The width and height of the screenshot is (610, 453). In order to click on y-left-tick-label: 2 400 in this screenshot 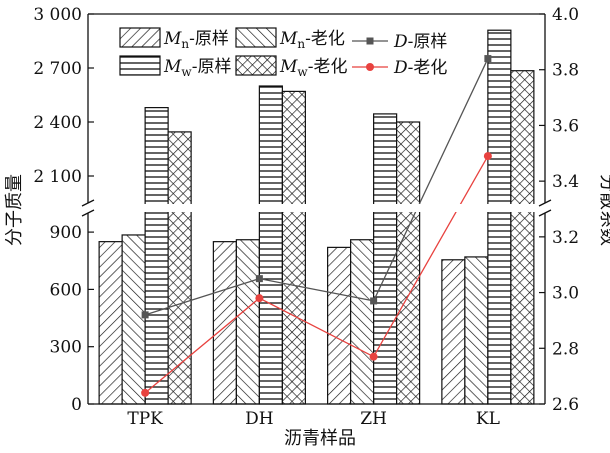, I will do `click(57, 123)`.